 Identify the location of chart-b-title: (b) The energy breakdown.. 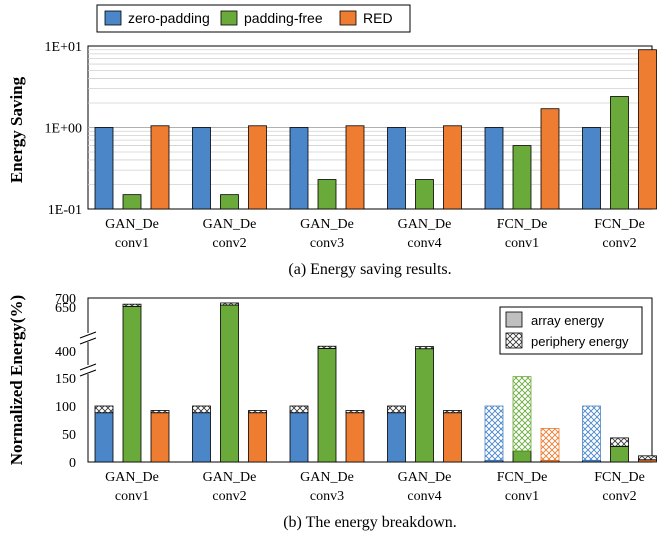
(370, 522).